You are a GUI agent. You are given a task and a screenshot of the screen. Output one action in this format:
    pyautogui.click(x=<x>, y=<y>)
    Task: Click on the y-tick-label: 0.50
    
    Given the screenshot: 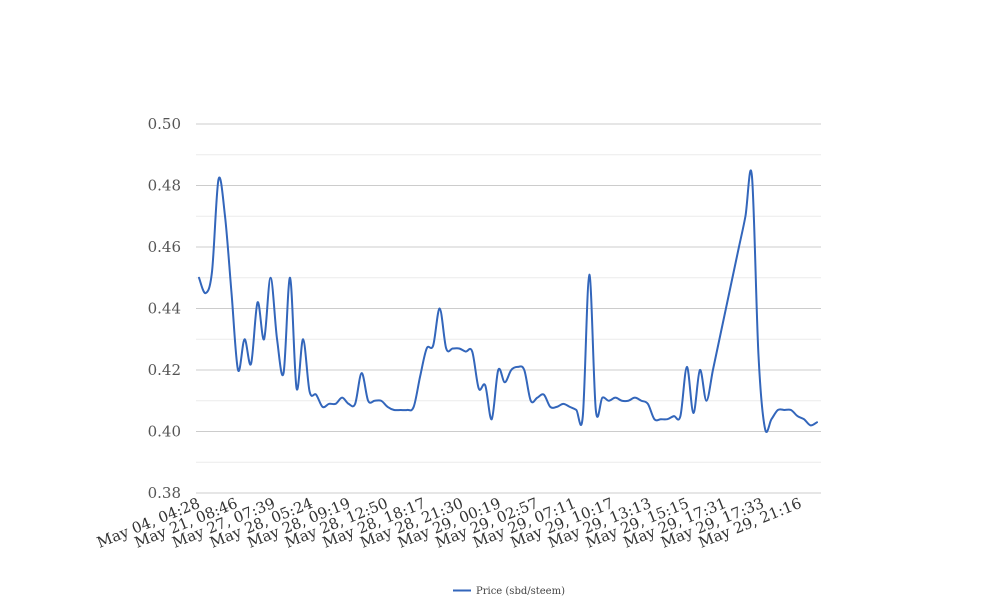 What is the action you would take?
    pyautogui.click(x=164, y=124)
    